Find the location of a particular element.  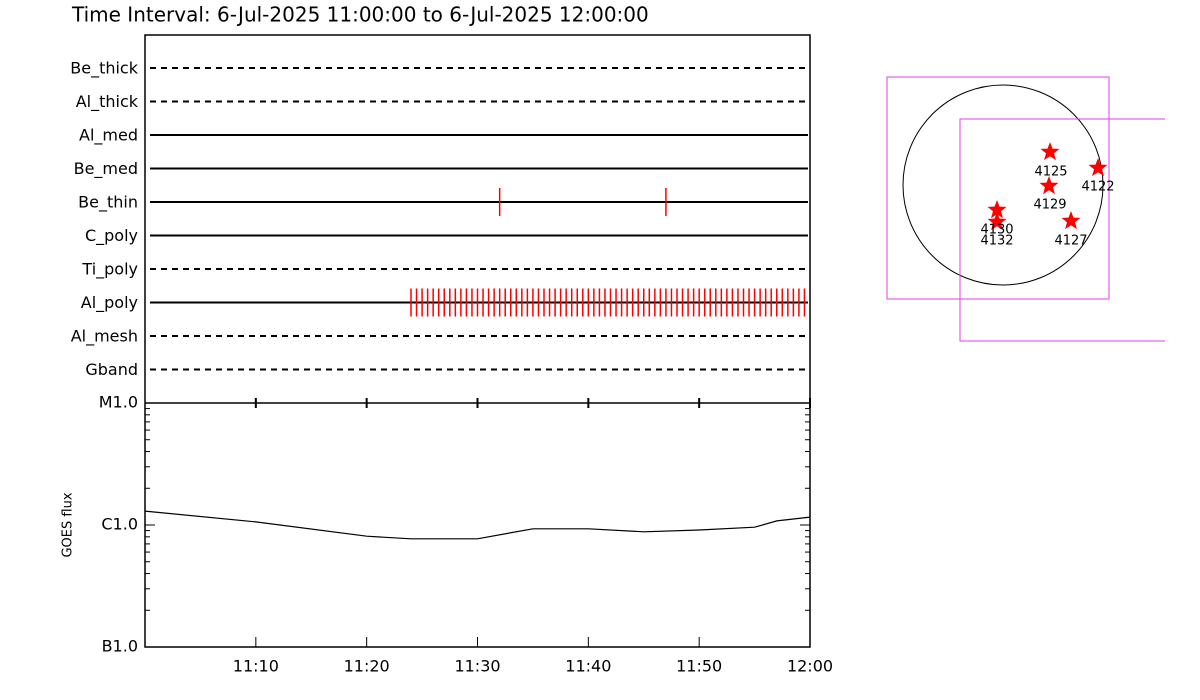

region-label: 4130 is located at coordinates (996, 230).